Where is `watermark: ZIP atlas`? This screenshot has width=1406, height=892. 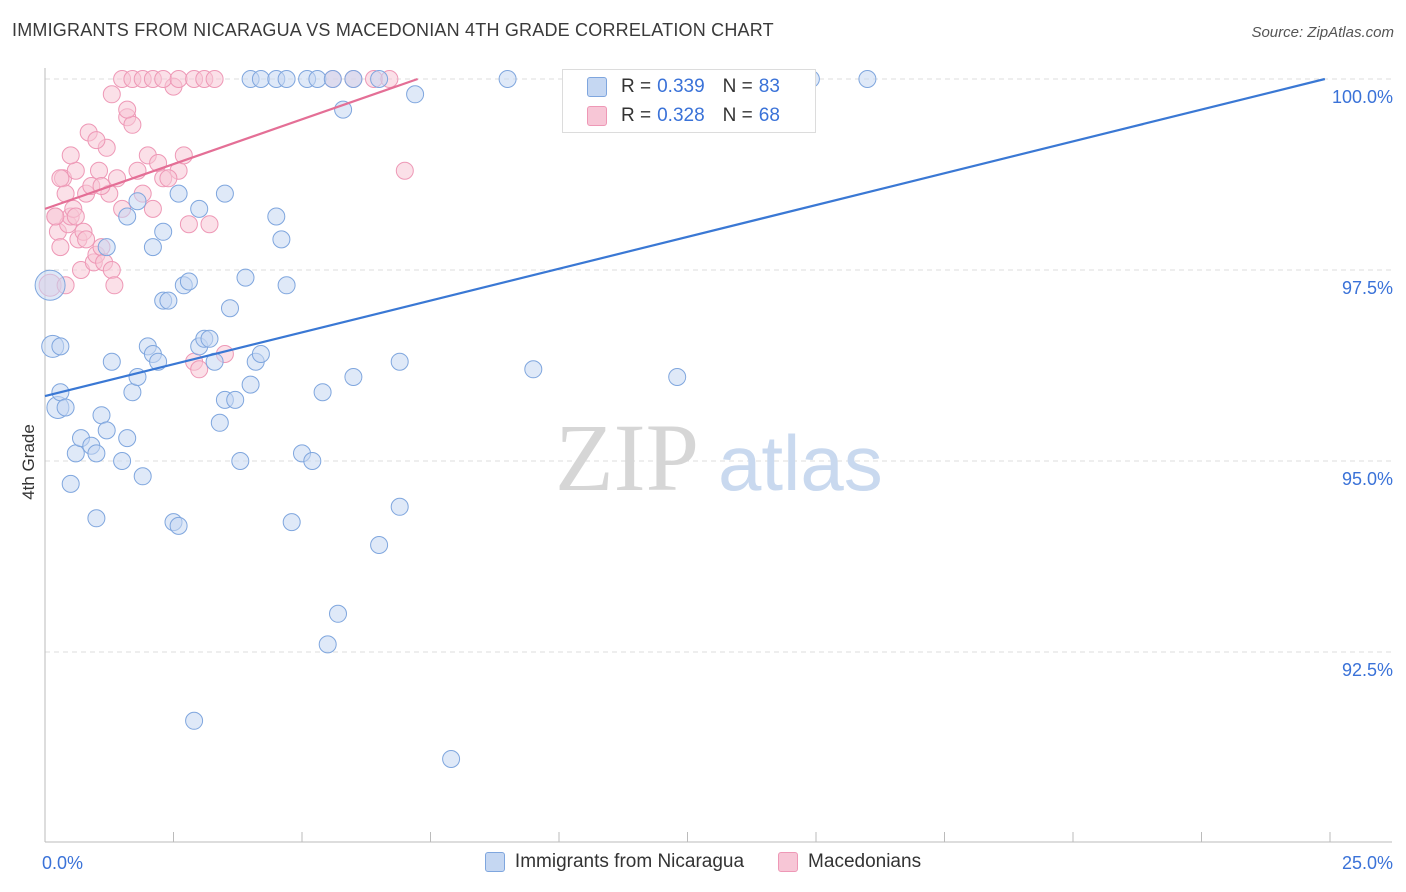
watermark: ZIP atlas is located at coordinates (719, 457).